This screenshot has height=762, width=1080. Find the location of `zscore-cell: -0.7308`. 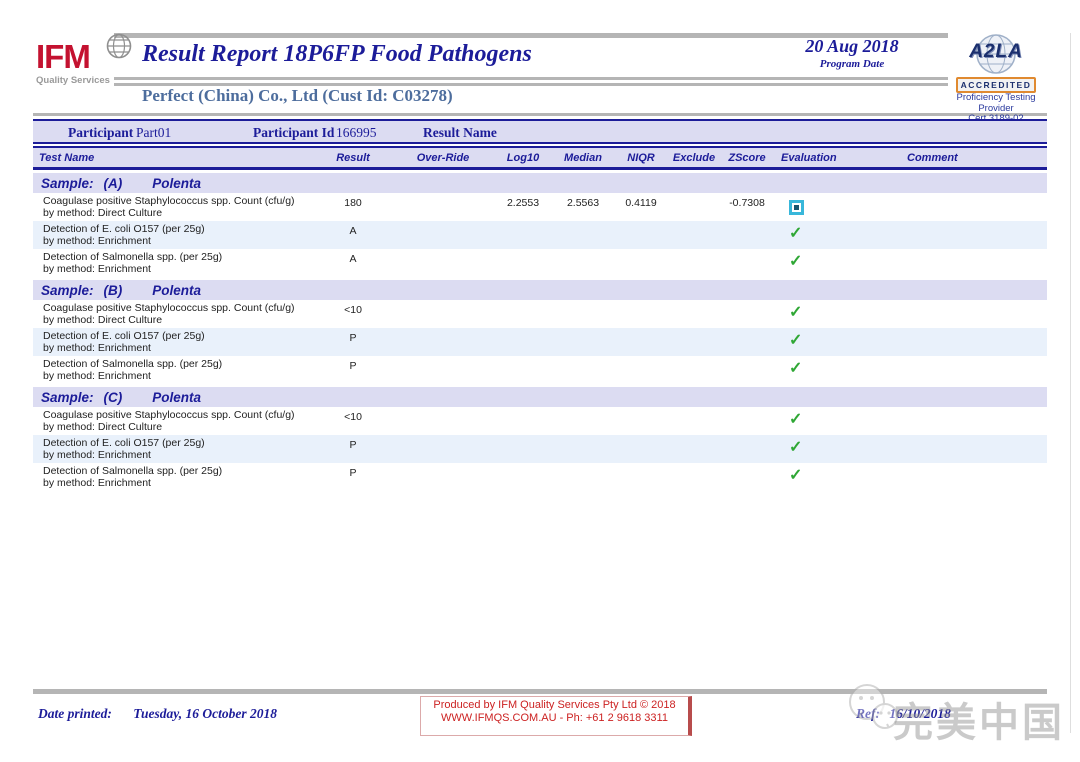

zscore-cell: -0.7308 is located at coordinates (747, 203).